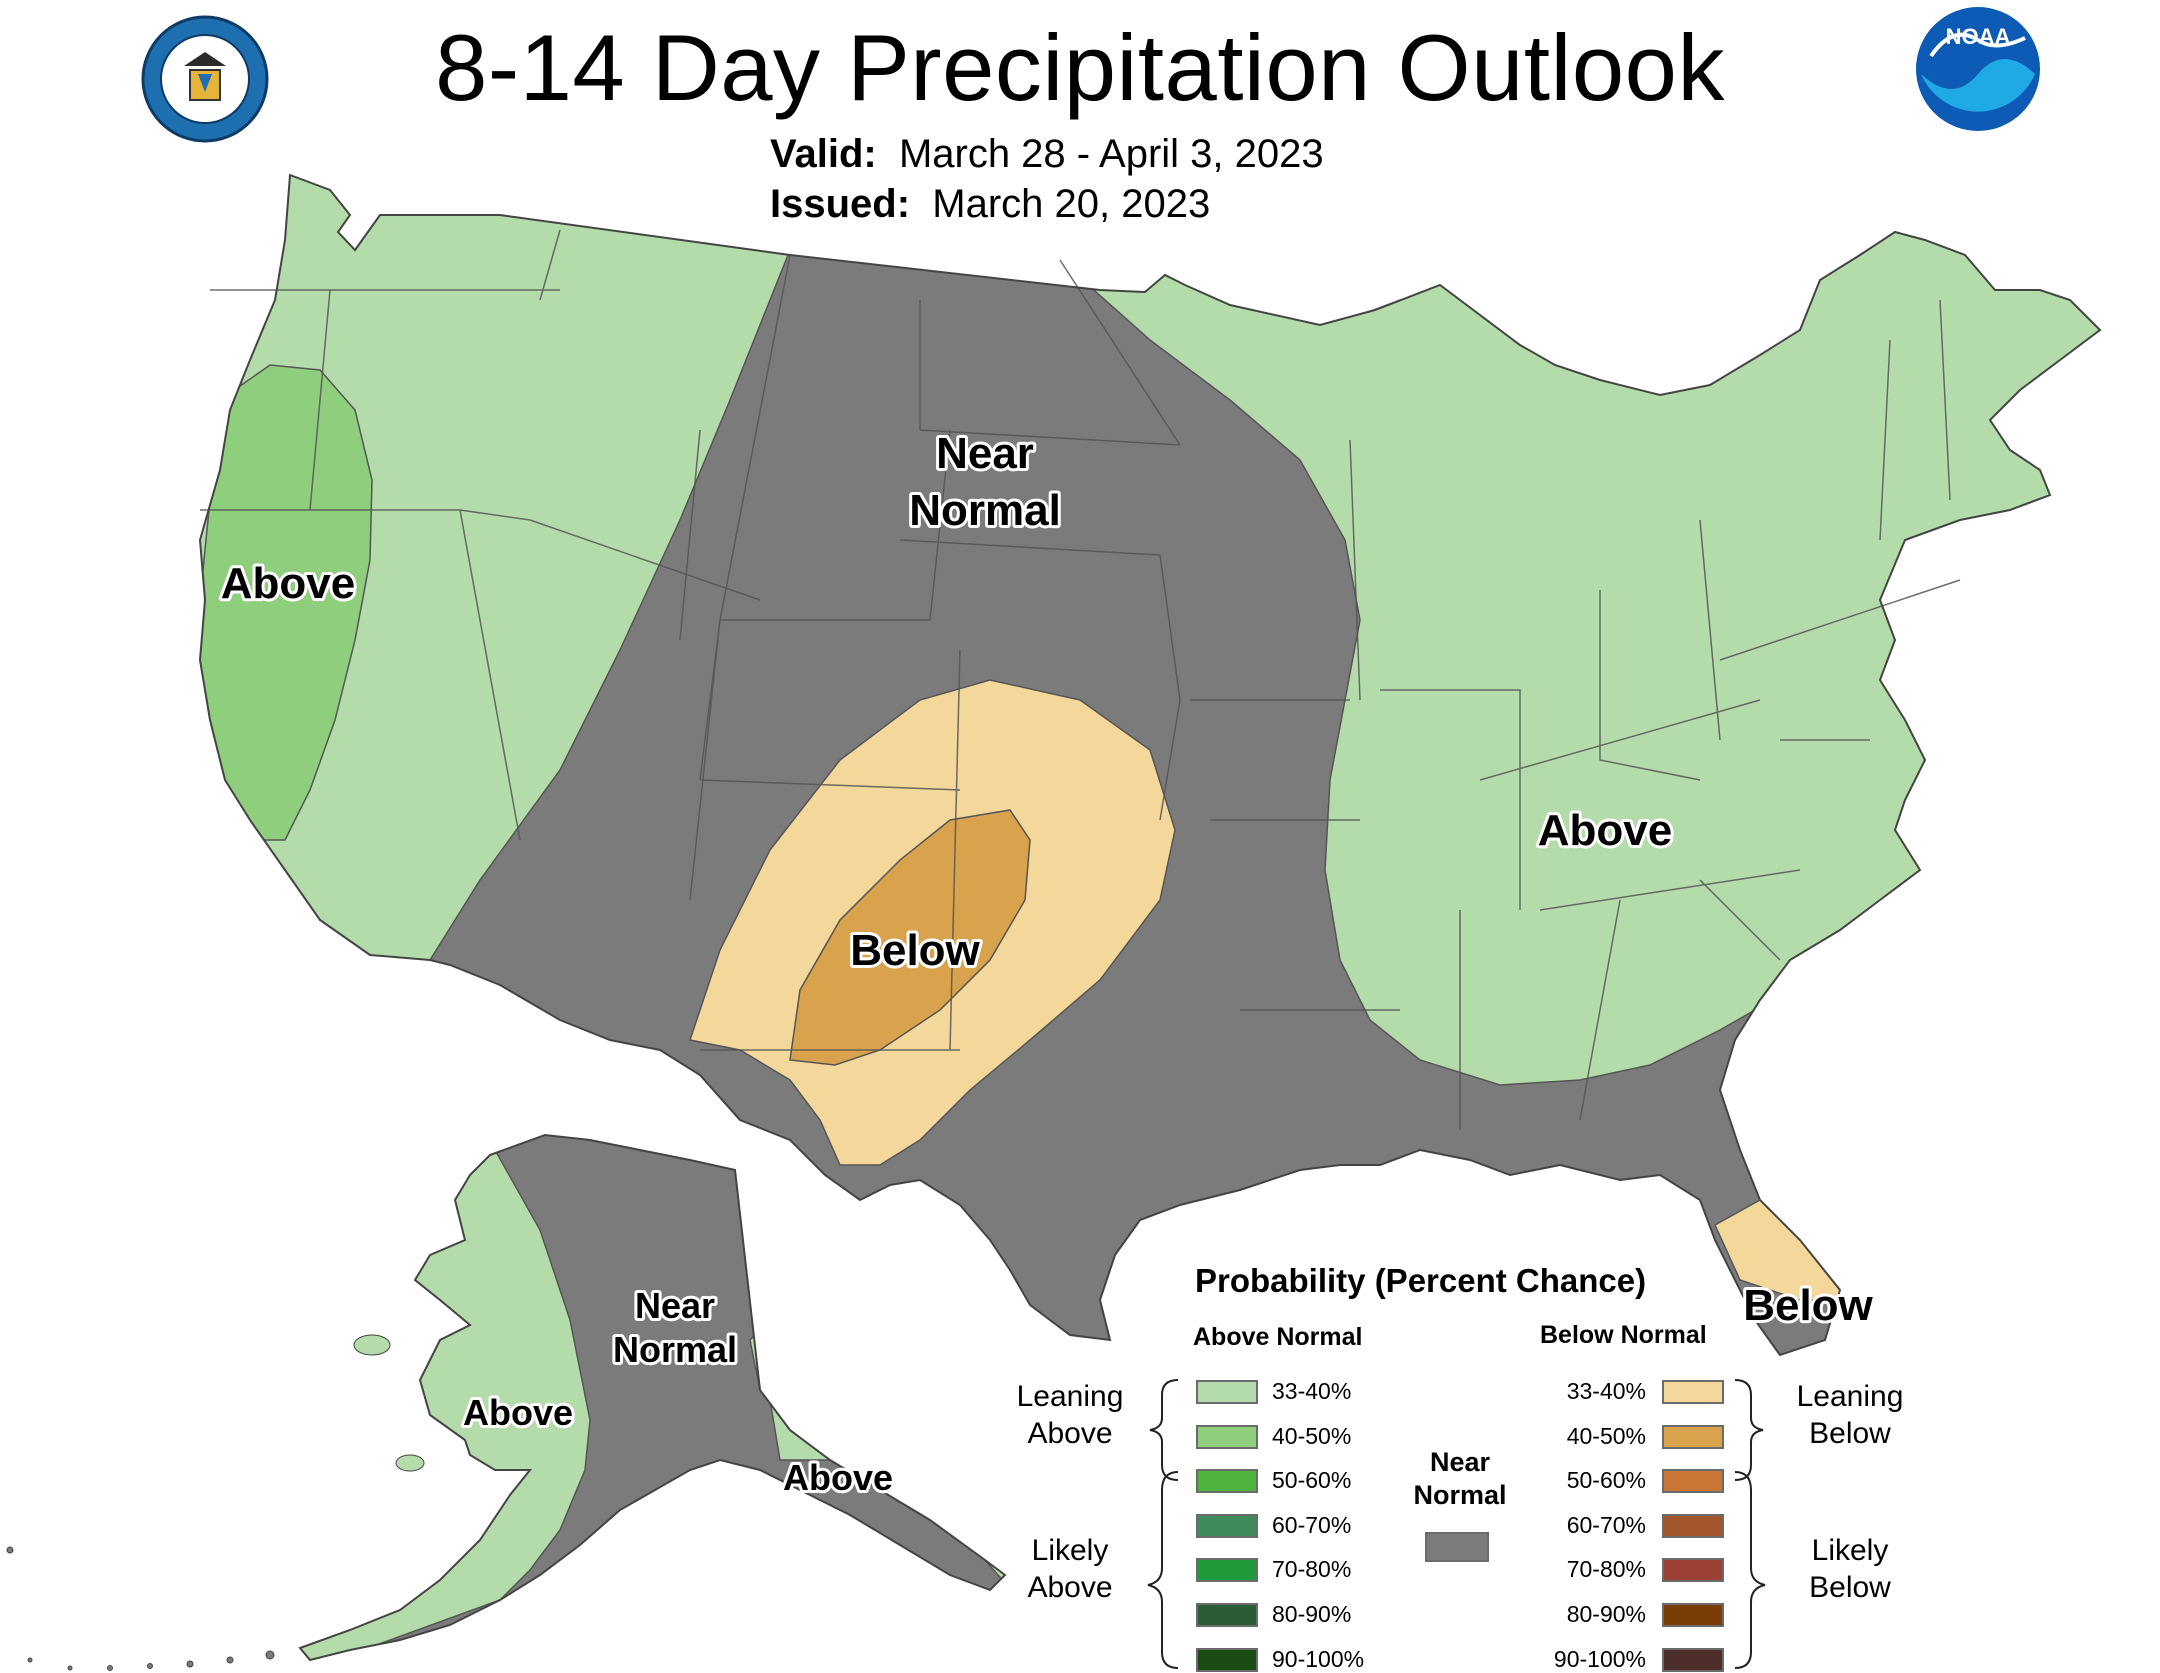  I want to click on leaning-above-line1: Leaning, so click(1070, 1396).